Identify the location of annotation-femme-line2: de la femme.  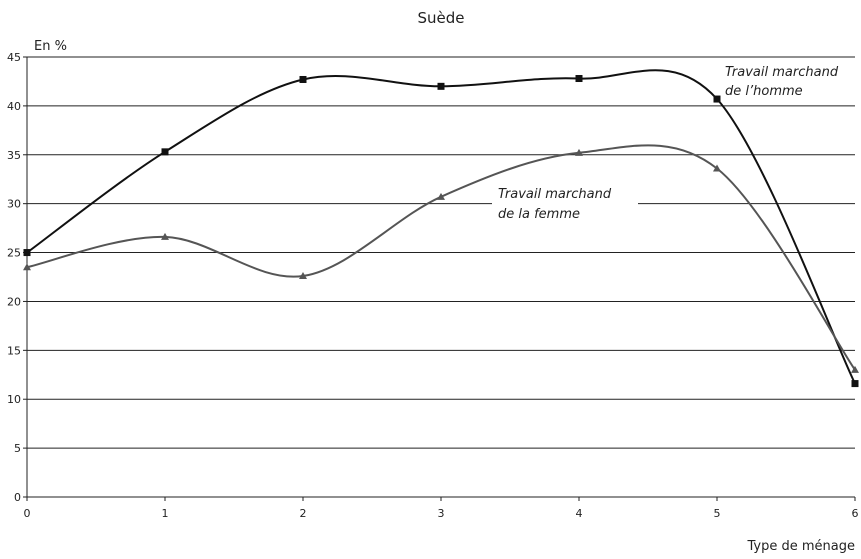
(539, 214).